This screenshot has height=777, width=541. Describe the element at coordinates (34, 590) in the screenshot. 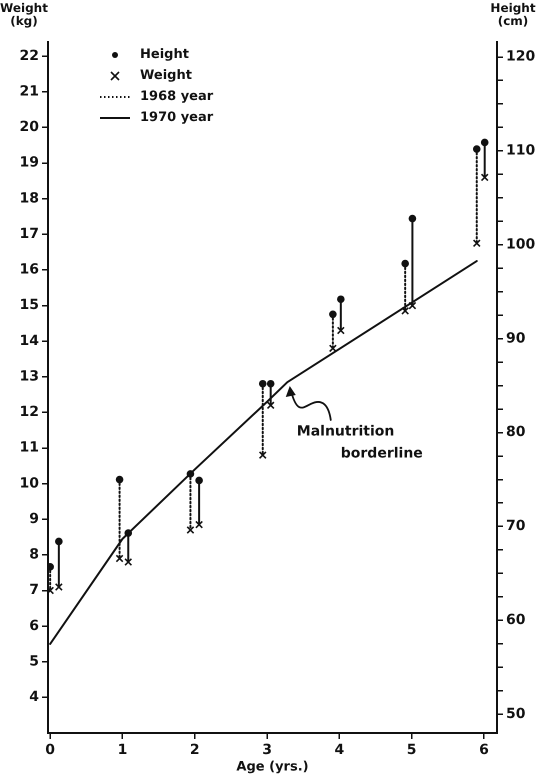

I see `y-tick-label: 7` at that location.